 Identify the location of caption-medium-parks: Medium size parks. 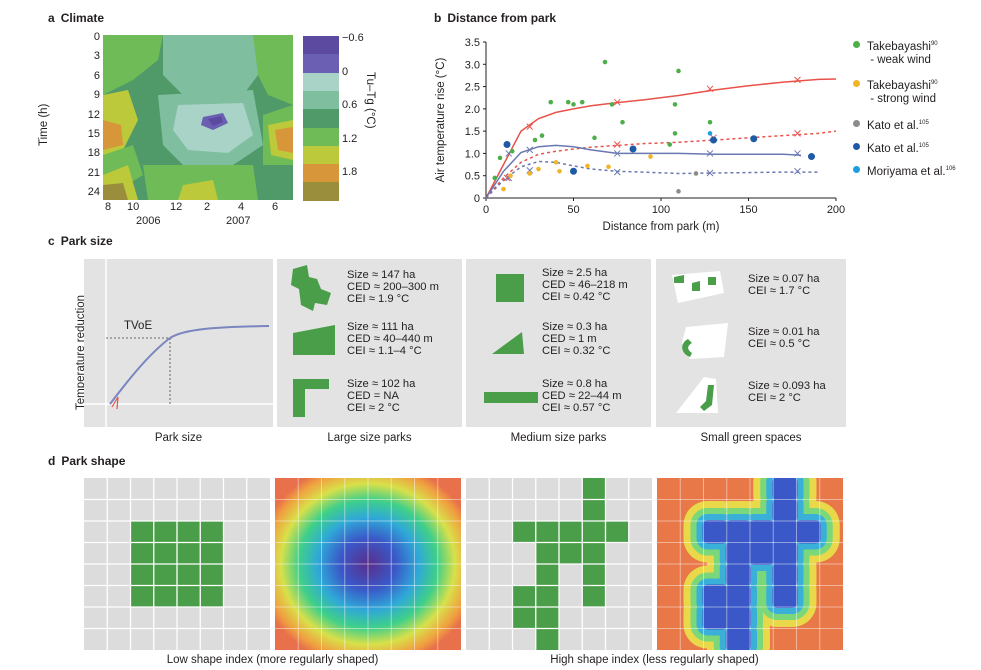
(558, 438).